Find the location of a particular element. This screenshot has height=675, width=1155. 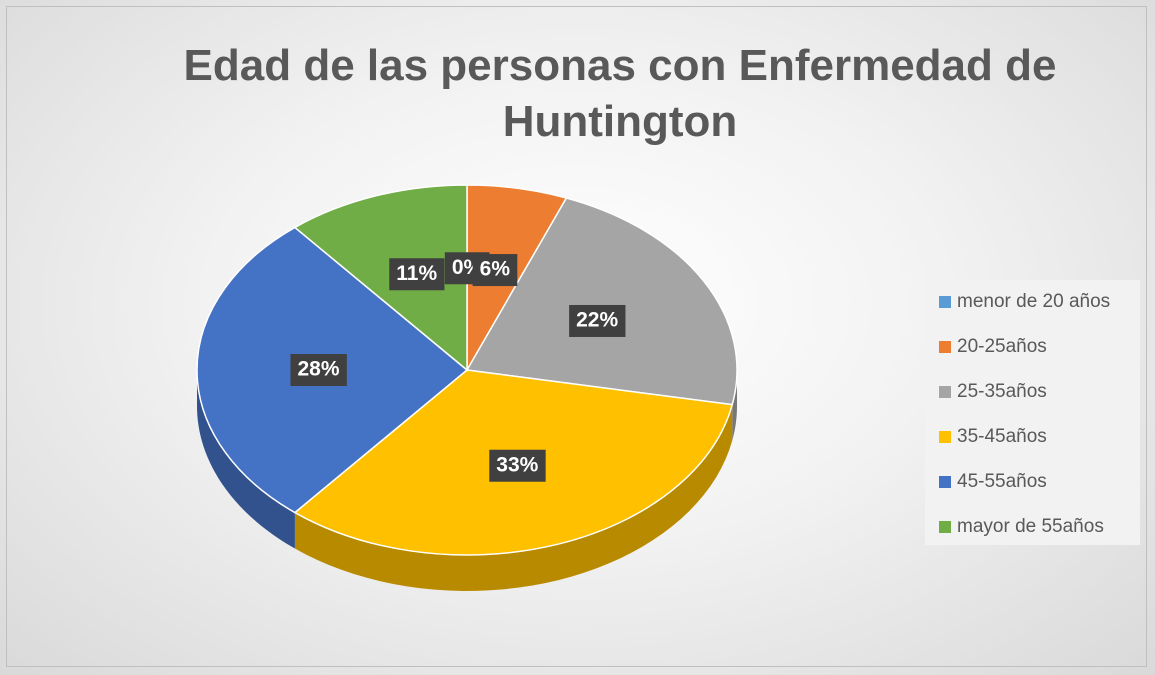

legend-box is located at coordinates (1032, 412).